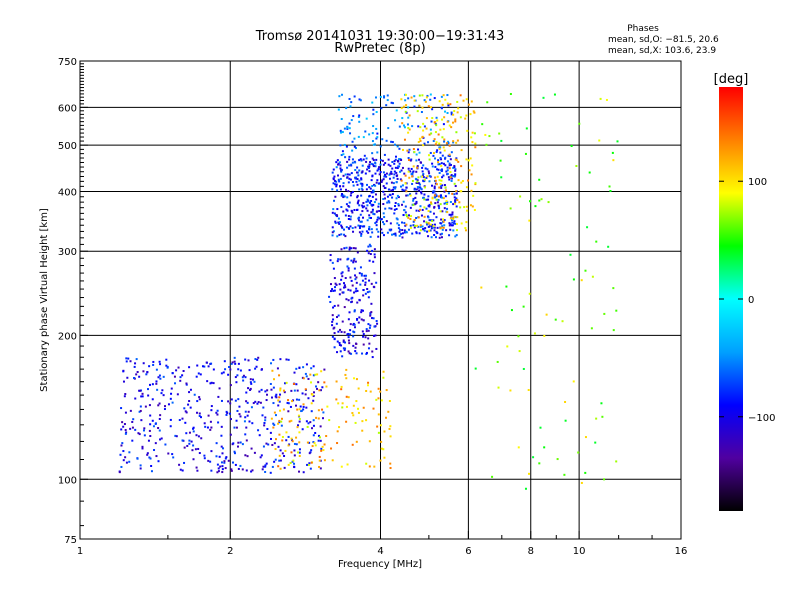 Image resolution: width=800 pixels, height=600 pixels. Describe the element at coordinates (531, 551) in the screenshot. I see `x-tick-label: 8` at that location.